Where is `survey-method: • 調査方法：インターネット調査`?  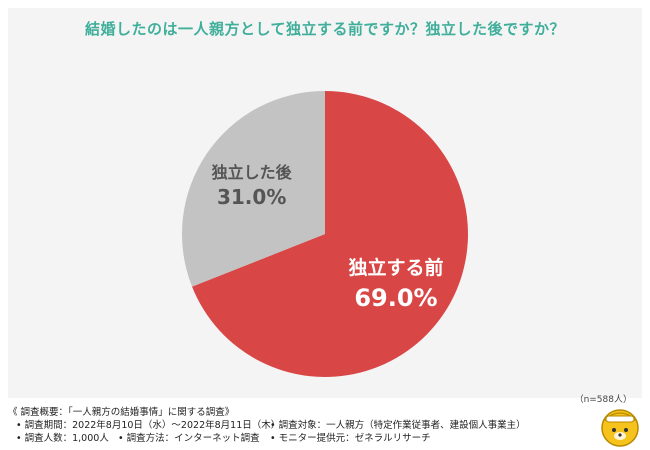
survey-method: • 調査方法：インターネット調査 is located at coordinates (189, 438).